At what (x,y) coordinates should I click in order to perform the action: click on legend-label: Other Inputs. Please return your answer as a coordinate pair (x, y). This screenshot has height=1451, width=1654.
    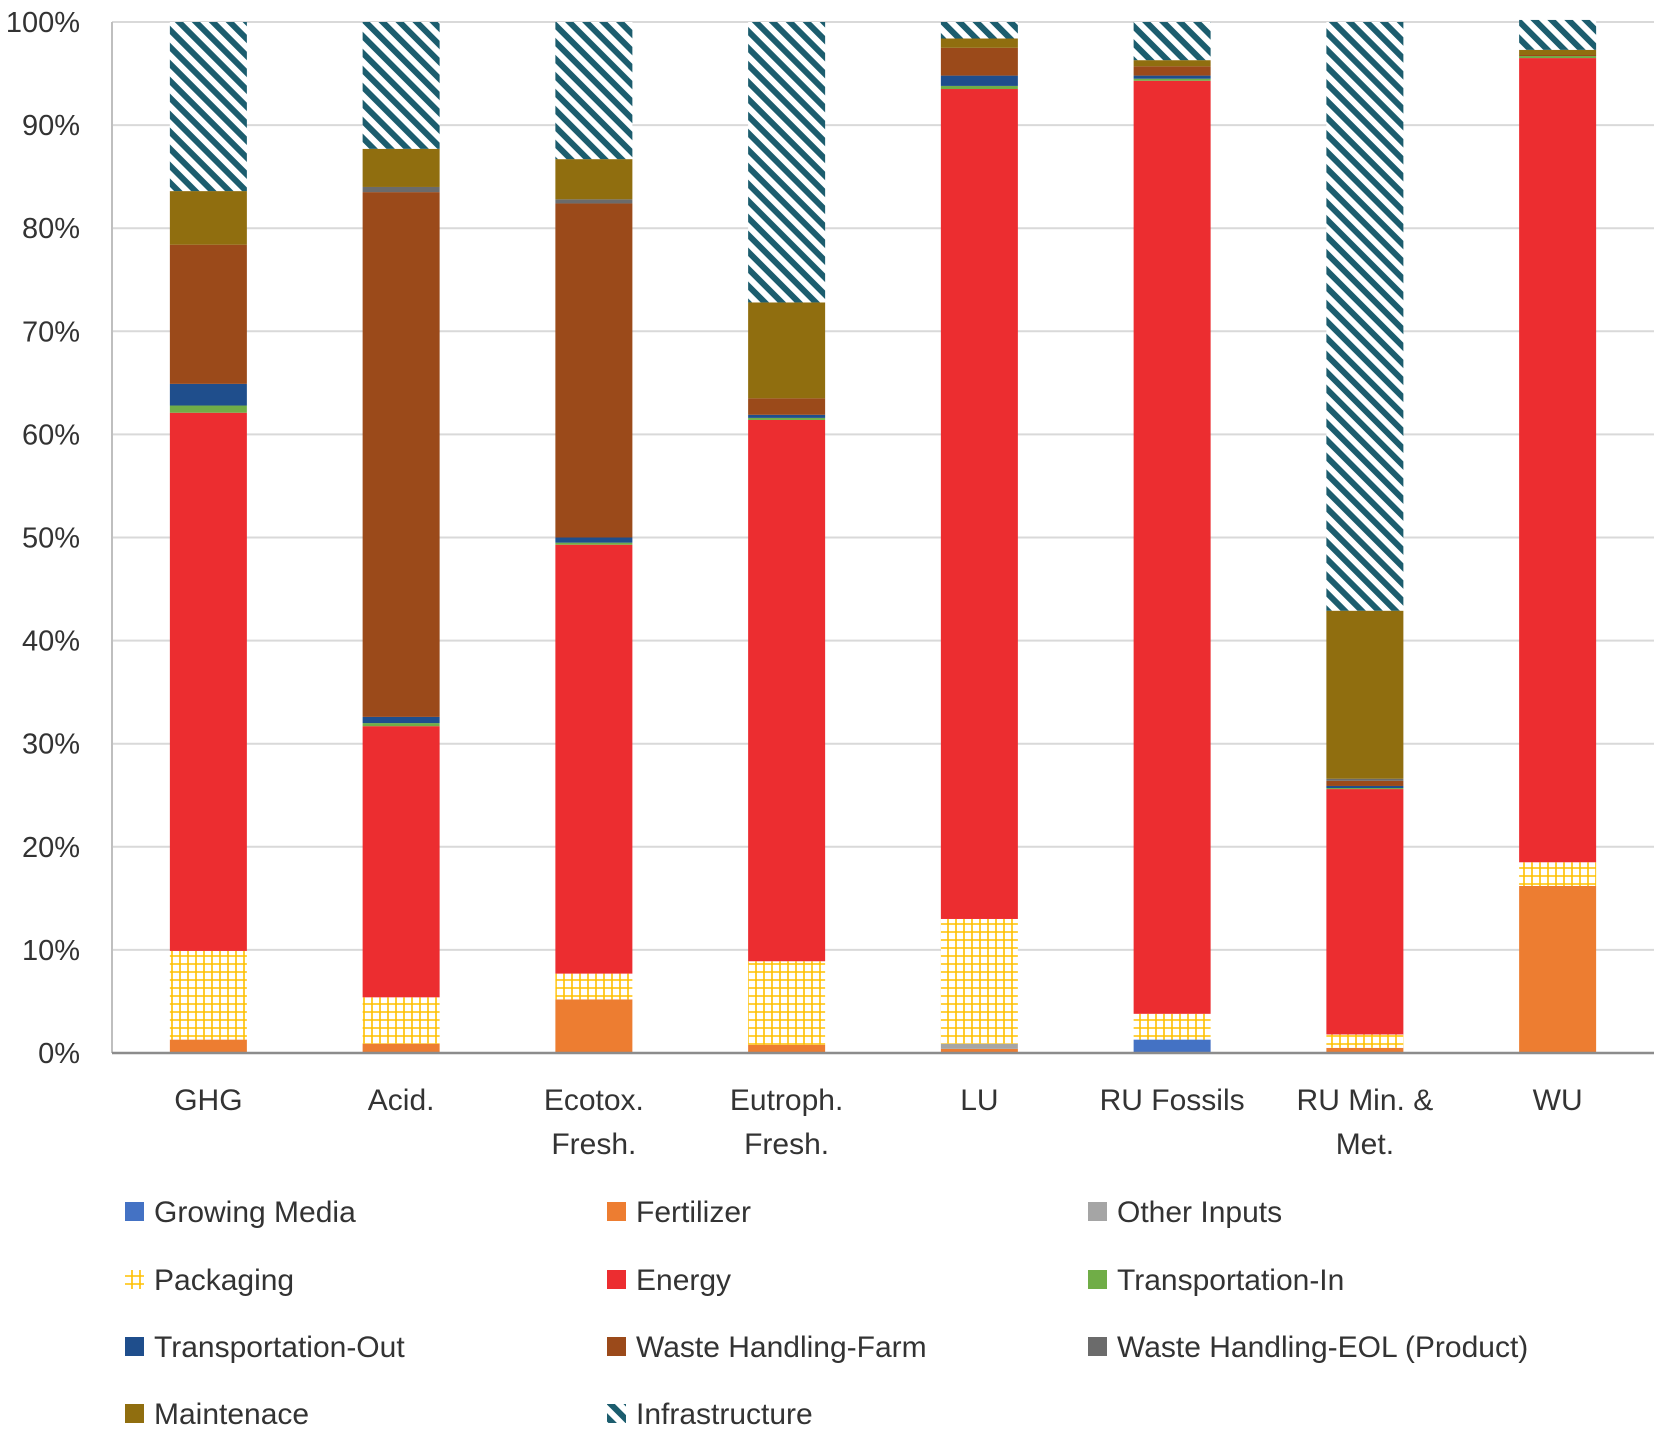
    Looking at the image, I should click on (1199, 1212).